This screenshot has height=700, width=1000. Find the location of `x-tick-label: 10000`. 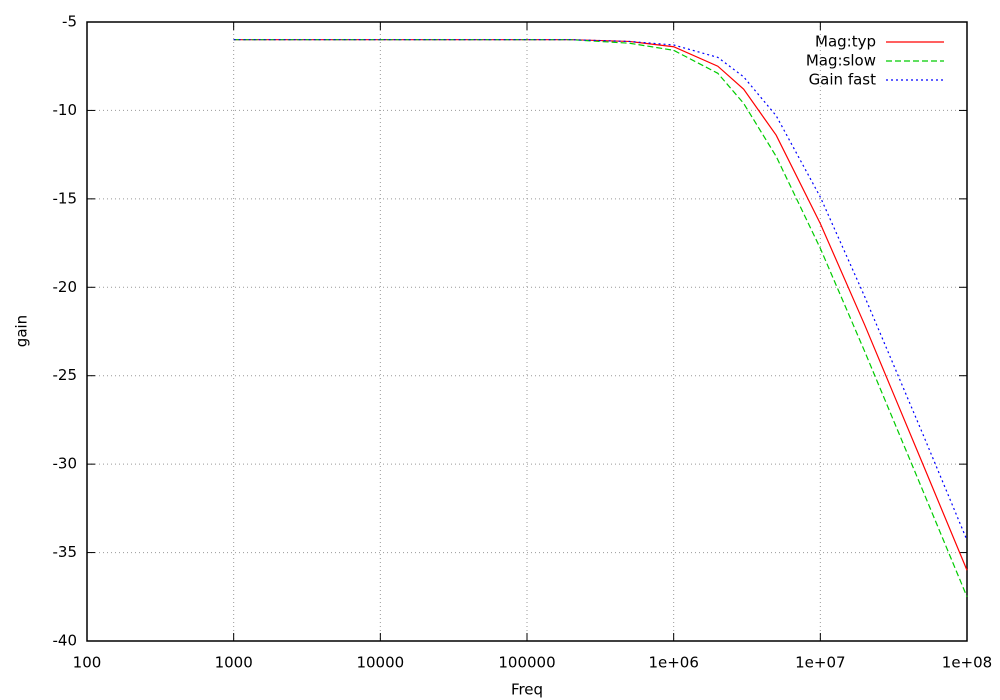

x-tick-label: 10000 is located at coordinates (380, 663).